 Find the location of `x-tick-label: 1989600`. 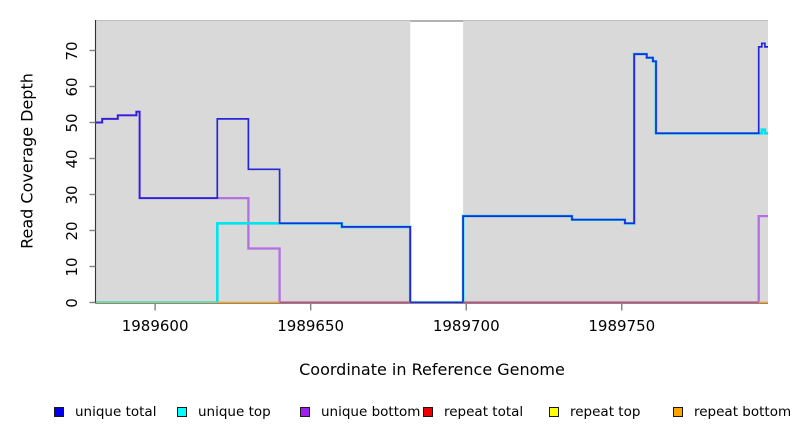

x-tick-label: 1989600 is located at coordinates (155, 326).